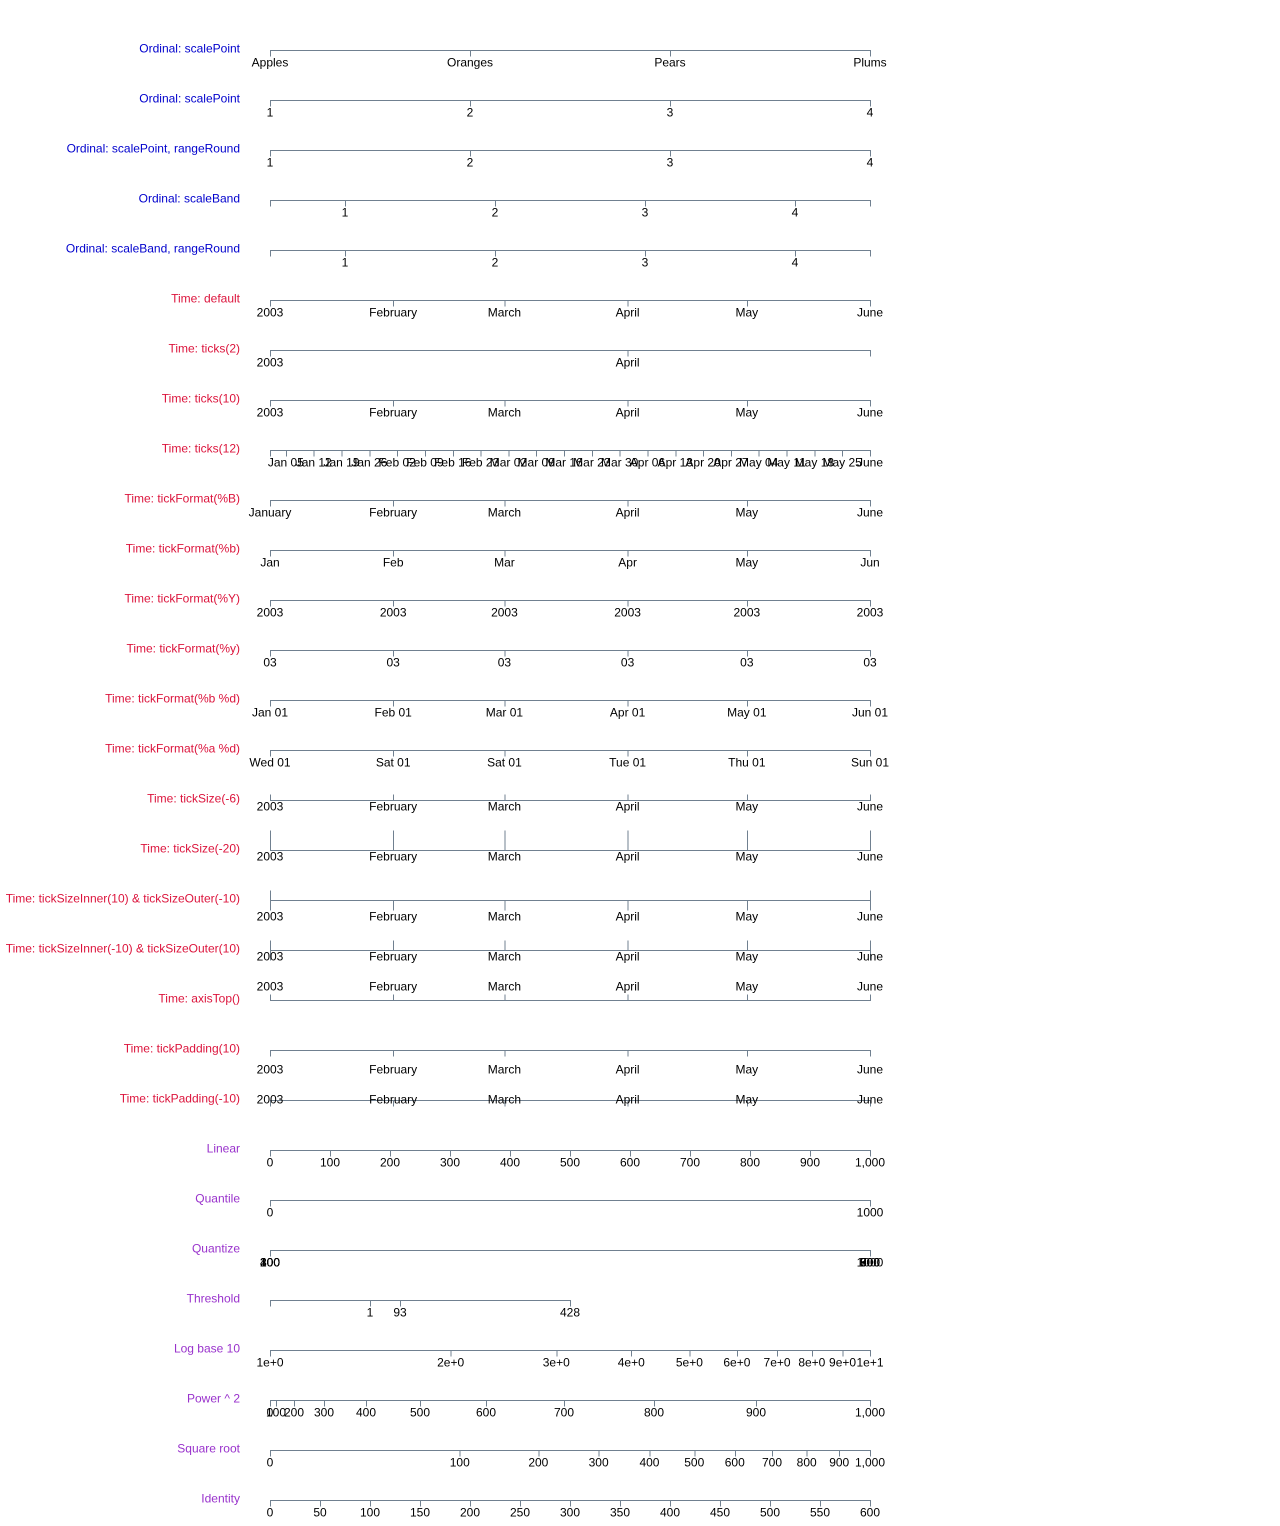  What do you see at coordinates (495, 213) in the screenshot?
I see `tick-label: 2` at bounding box center [495, 213].